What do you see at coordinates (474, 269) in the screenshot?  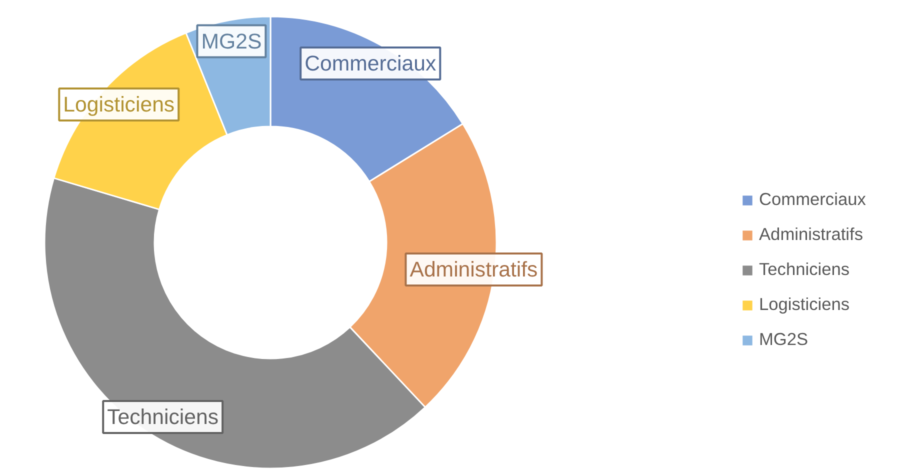 I see `slice-label: Administratifs` at bounding box center [474, 269].